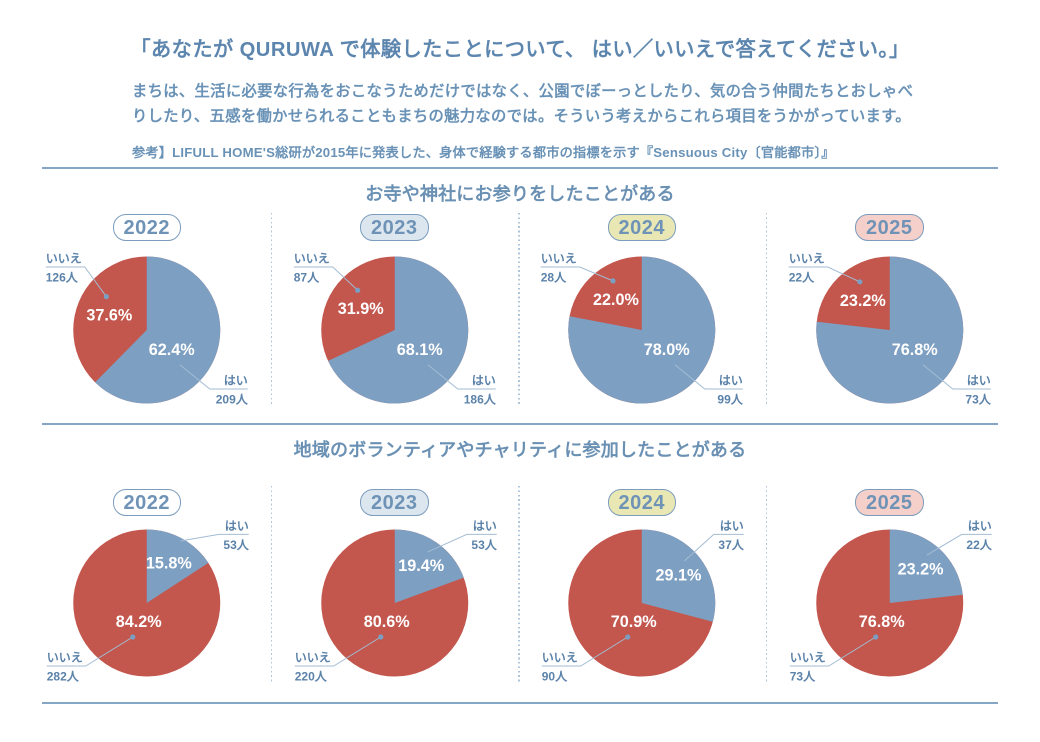 The height and width of the screenshot is (742, 1040). Describe the element at coordinates (979, 544) in the screenshot. I see `count-label-yes: 22人` at that location.